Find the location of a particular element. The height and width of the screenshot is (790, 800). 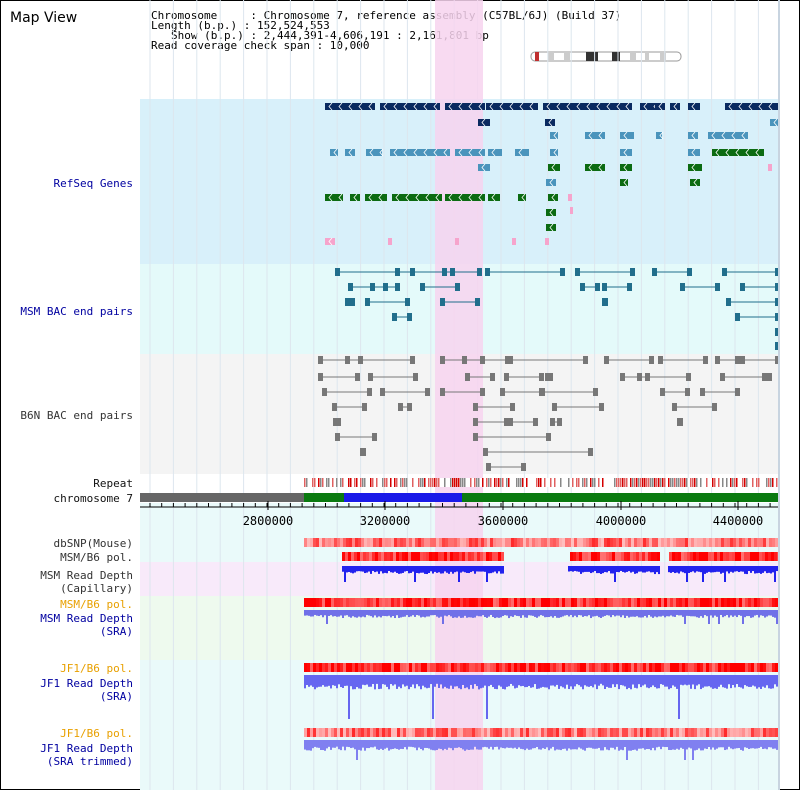

msm-bac-pair-end is located at coordinates (444, 272).